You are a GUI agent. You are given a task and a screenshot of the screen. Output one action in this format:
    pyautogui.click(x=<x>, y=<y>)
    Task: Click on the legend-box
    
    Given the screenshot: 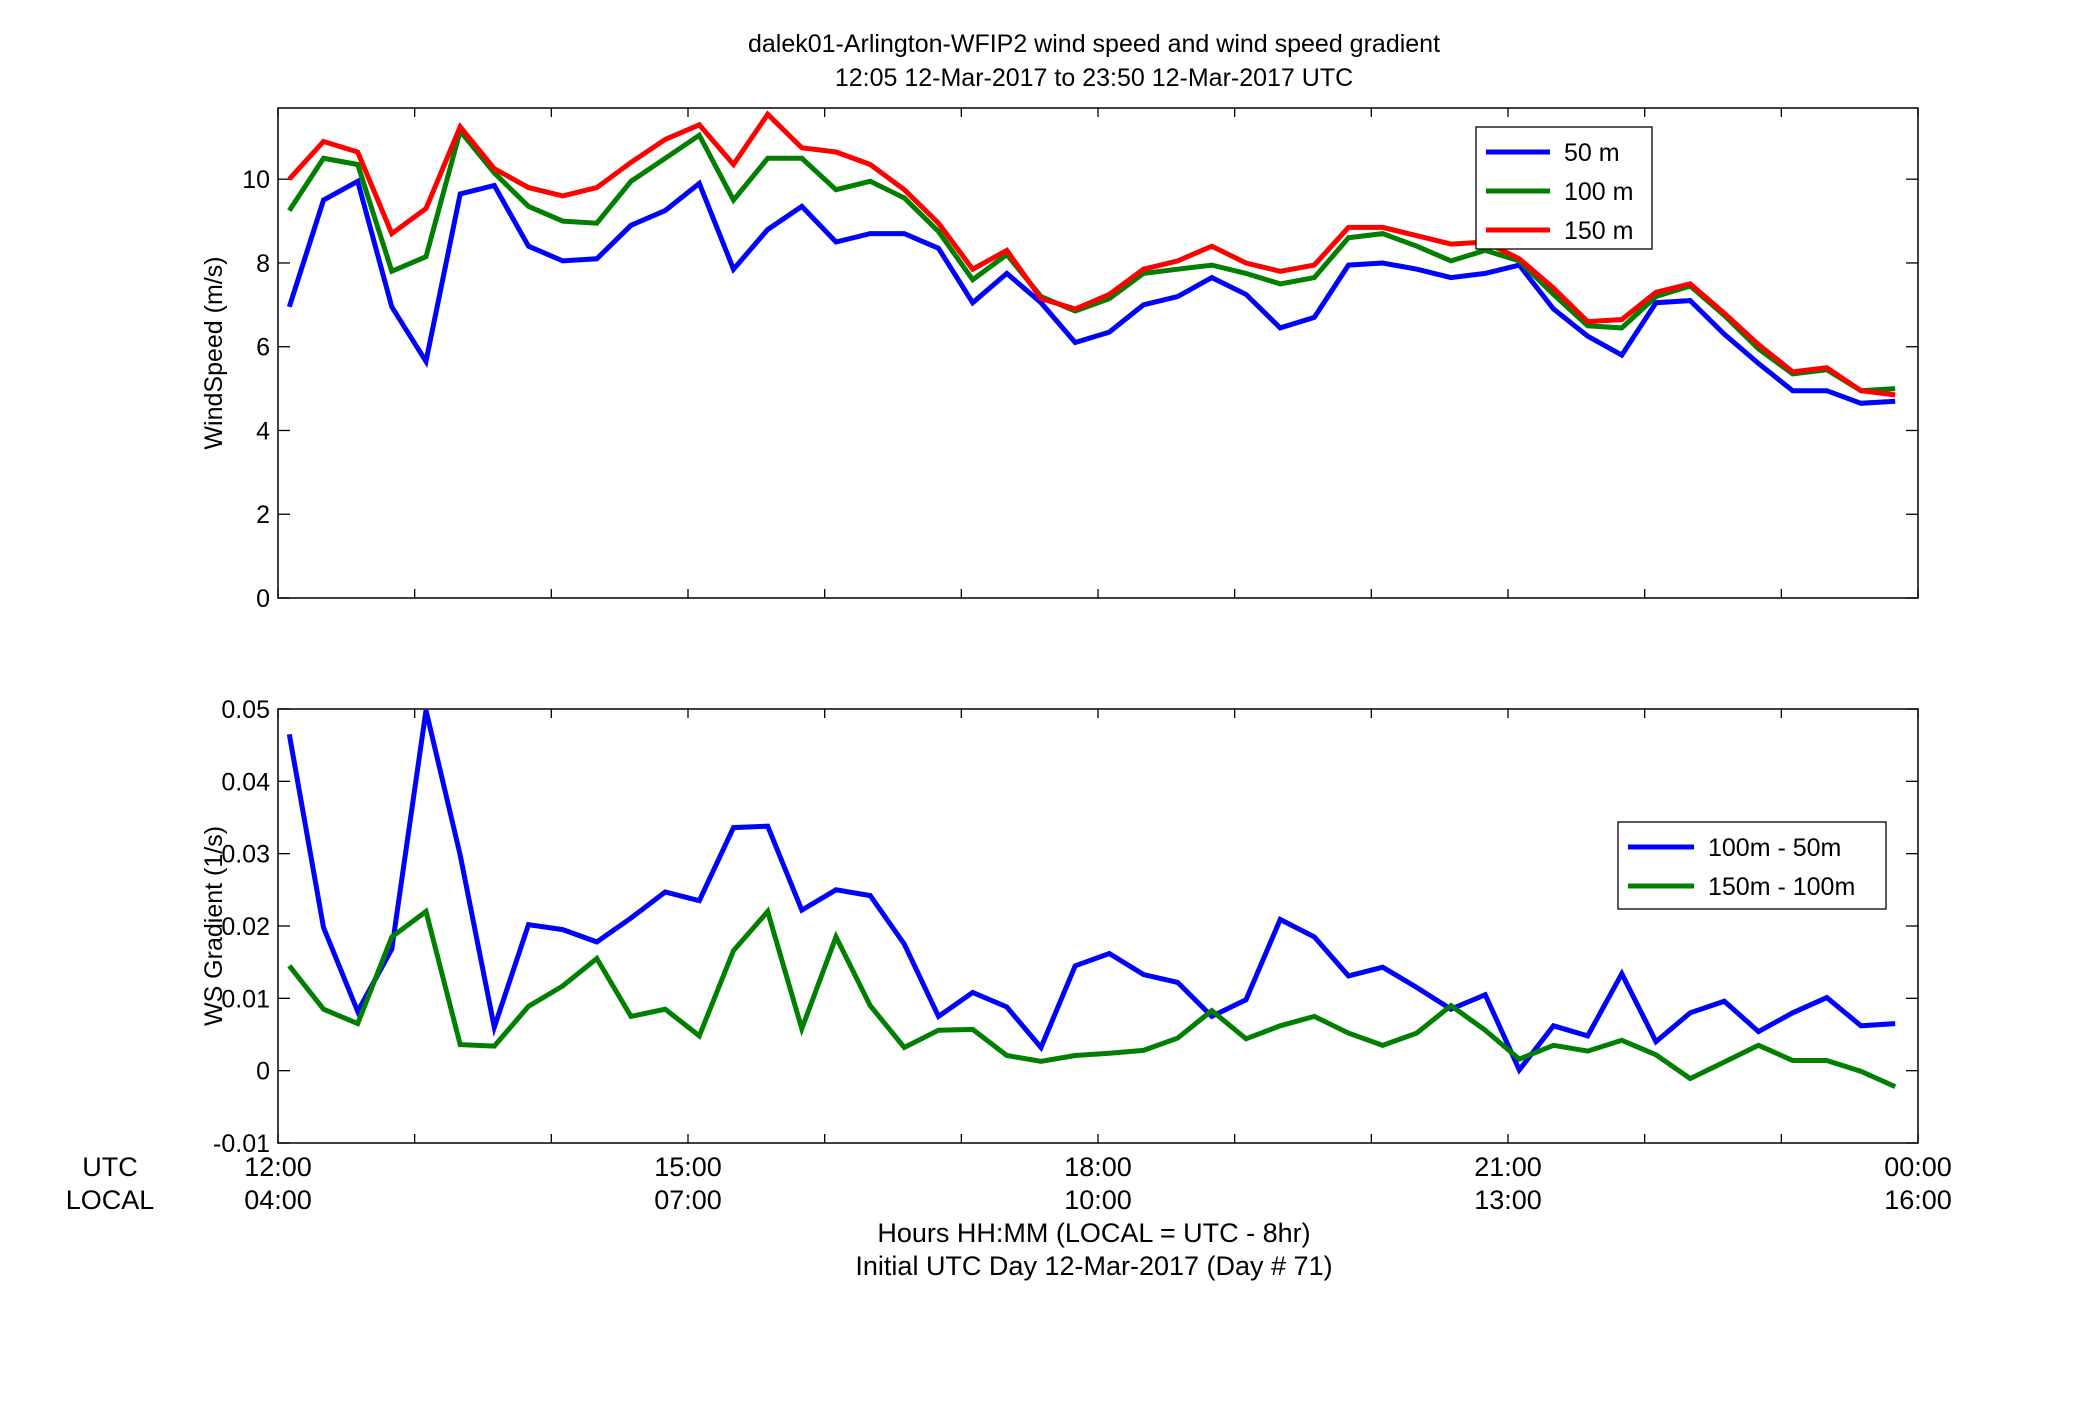 What is the action you would take?
    pyautogui.click(x=1752, y=865)
    